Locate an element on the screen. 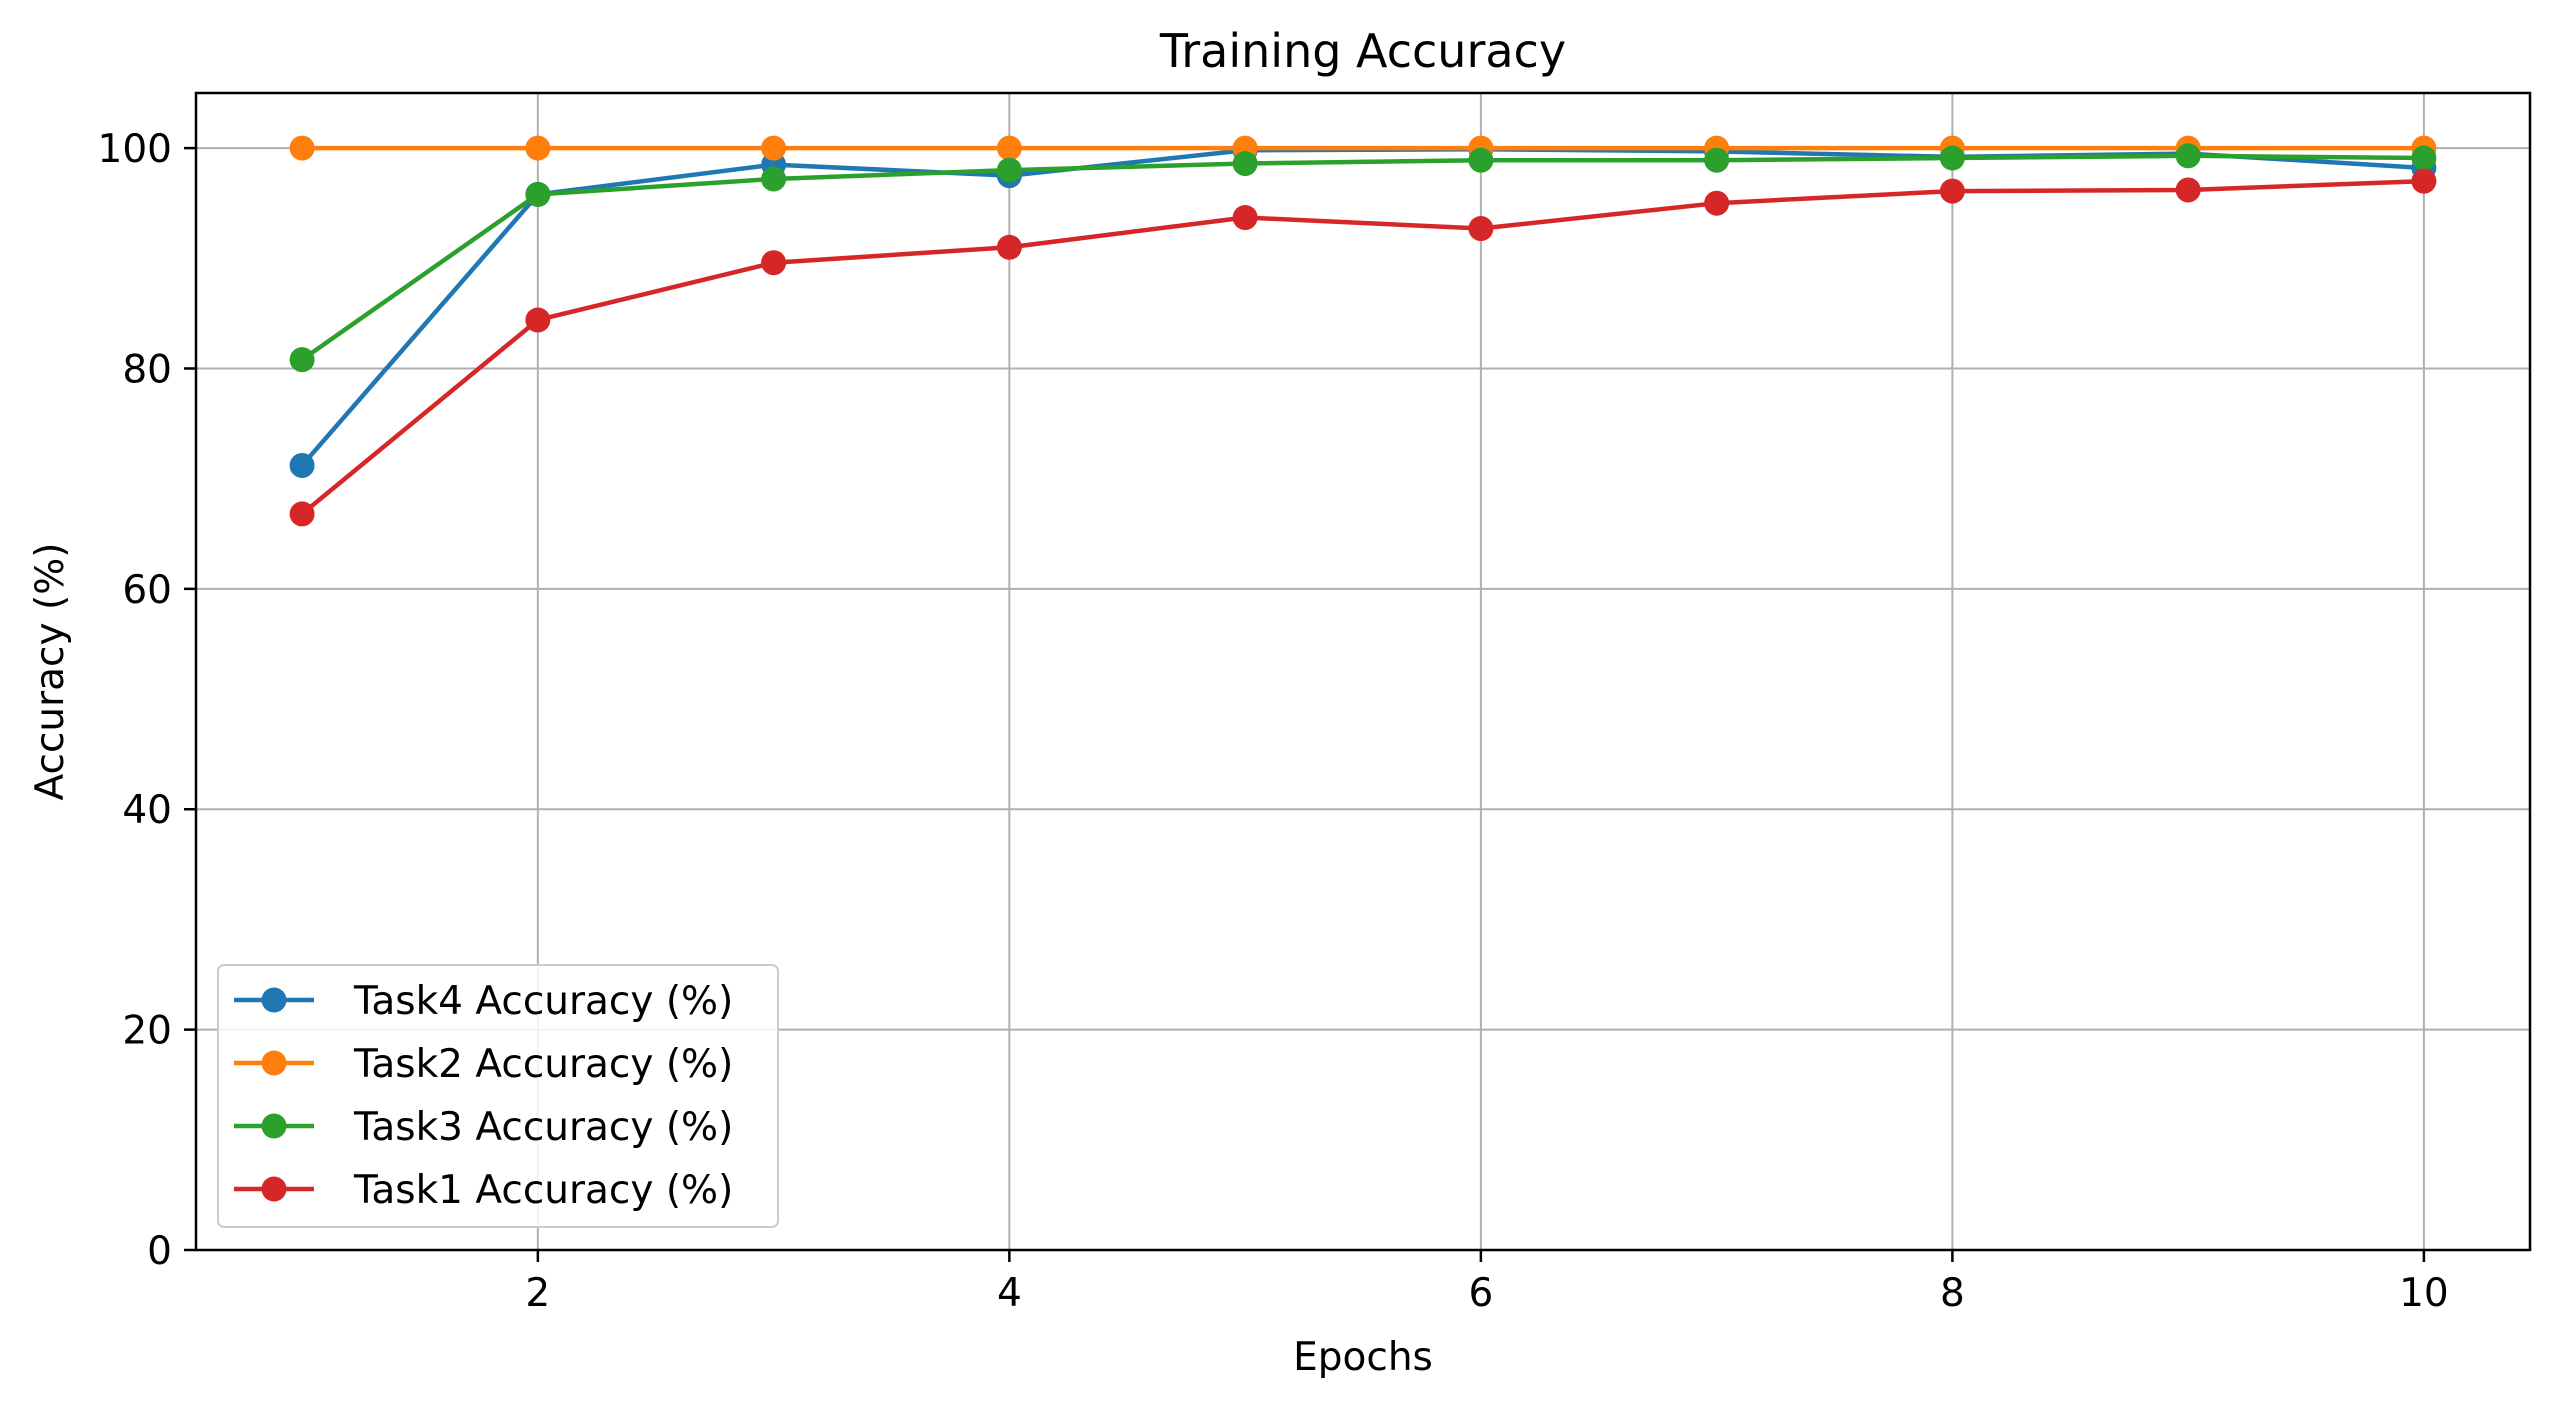 The width and height of the screenshot is (2552, 1407). legend-box is located at coordinates (498, 1096).